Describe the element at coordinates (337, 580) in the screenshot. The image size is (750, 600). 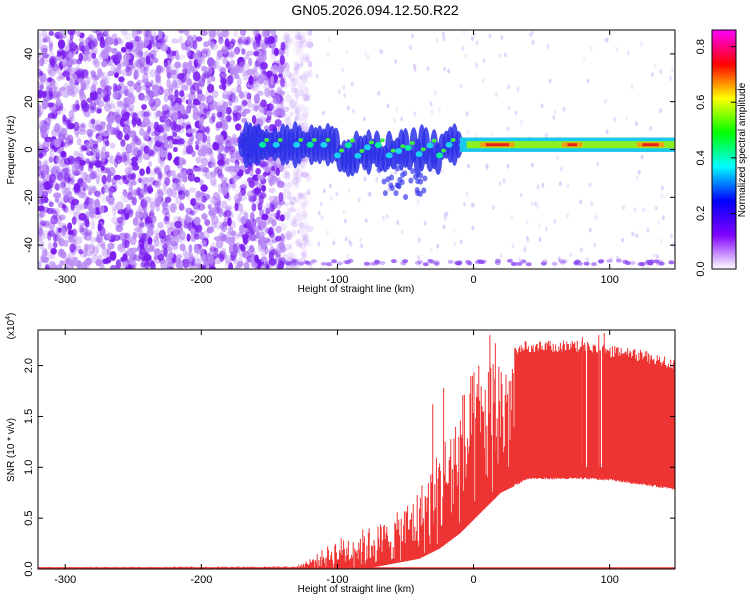
I see `x-tick-label: -100` at that location.